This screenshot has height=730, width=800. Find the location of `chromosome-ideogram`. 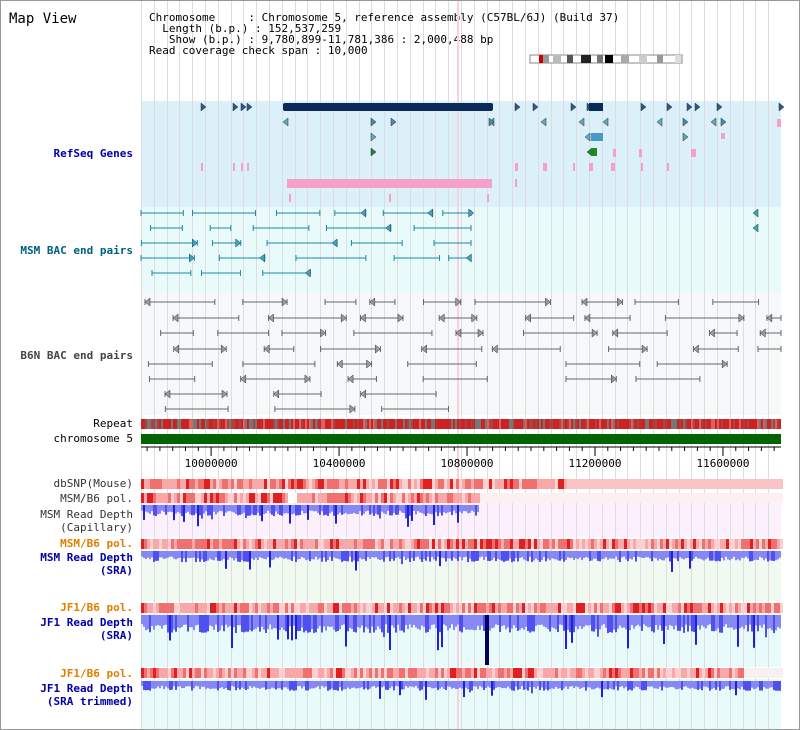

chromosome-ideogram is located at coordinates (607, 59).